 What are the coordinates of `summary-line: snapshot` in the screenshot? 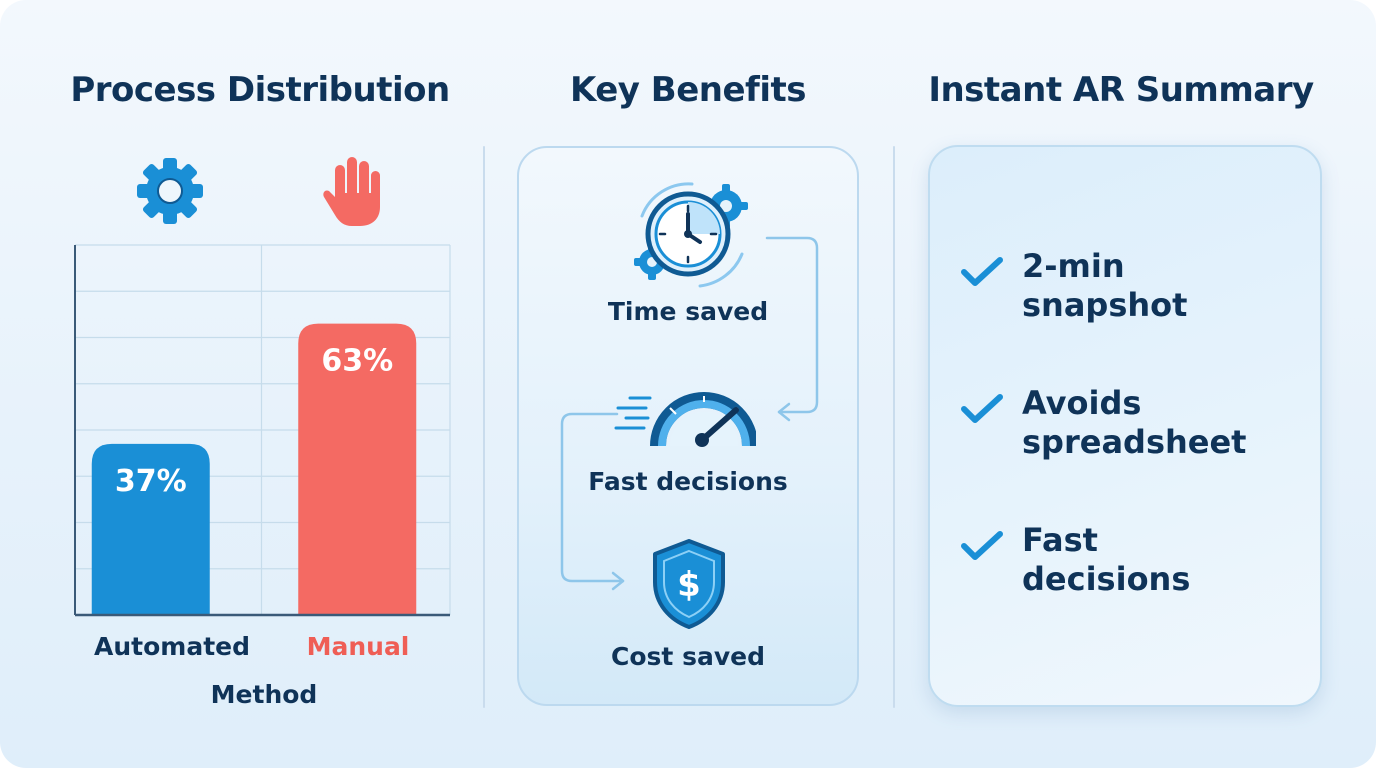 It's located at (1105, 305).